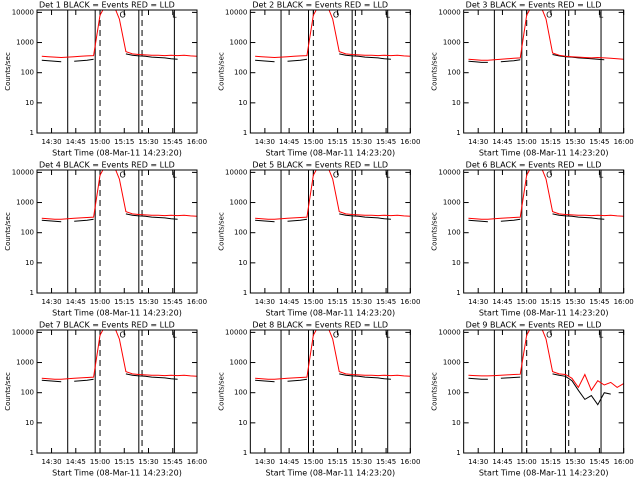 Image resolution: width=640 pixels, height=480 pixels. I want to click on chart-title: Det 4 BLACK = Events RED = LLD, so click(107, 165).